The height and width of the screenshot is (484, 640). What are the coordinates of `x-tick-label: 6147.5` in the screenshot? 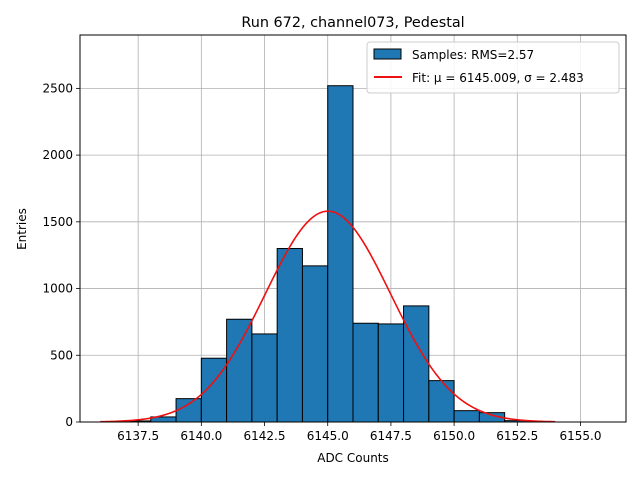 It's located at (391, 436).